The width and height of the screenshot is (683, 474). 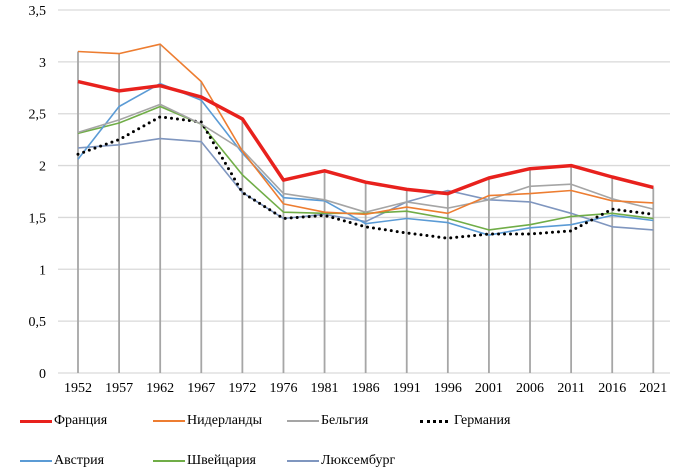 What do you see at coordinates (358, 460) in the screenshot?
I see `legend-label: Люксембург` at bounding box center [358, 460].